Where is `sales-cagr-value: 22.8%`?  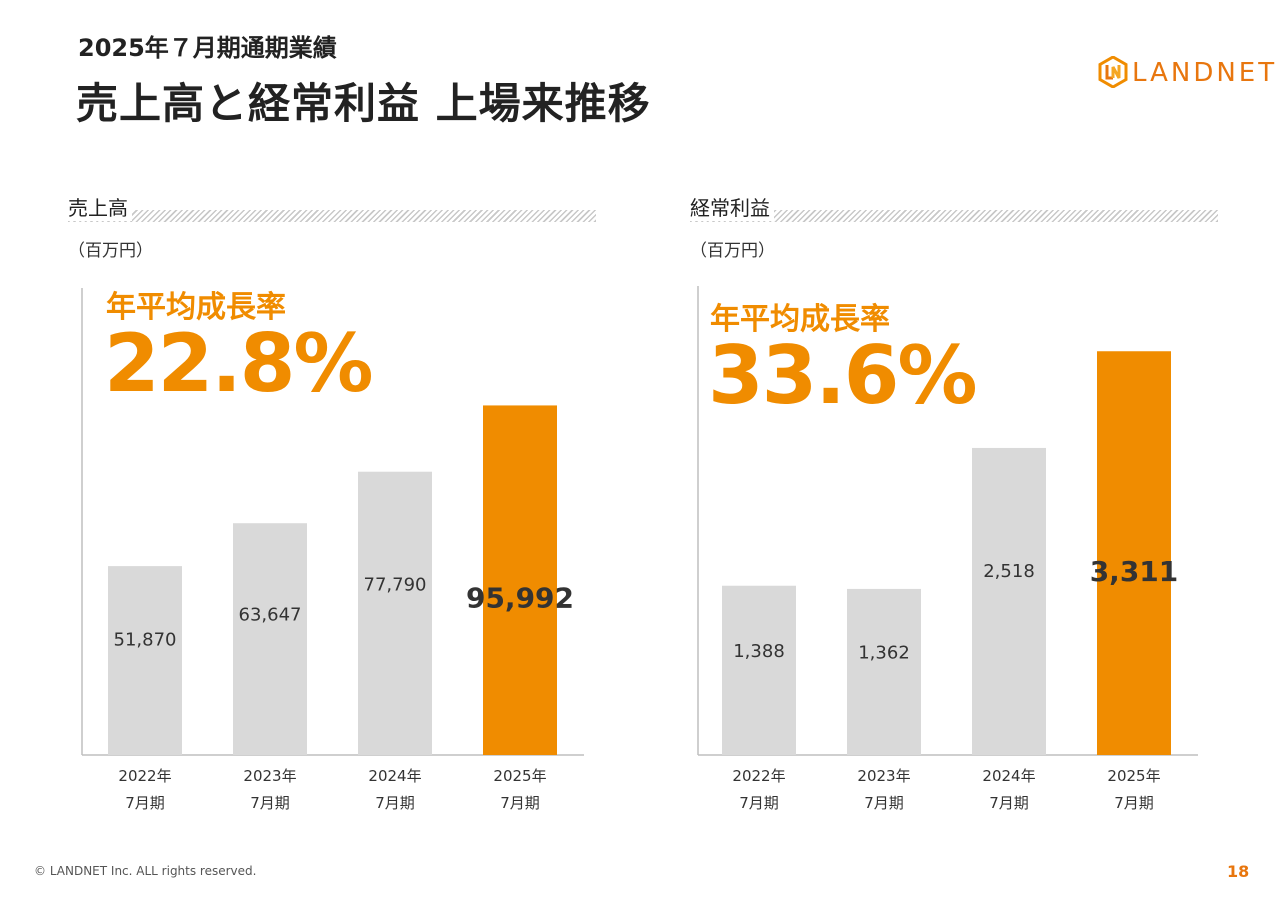
sales-cagr-value: 22.8% is located at coordinates (239, 363).